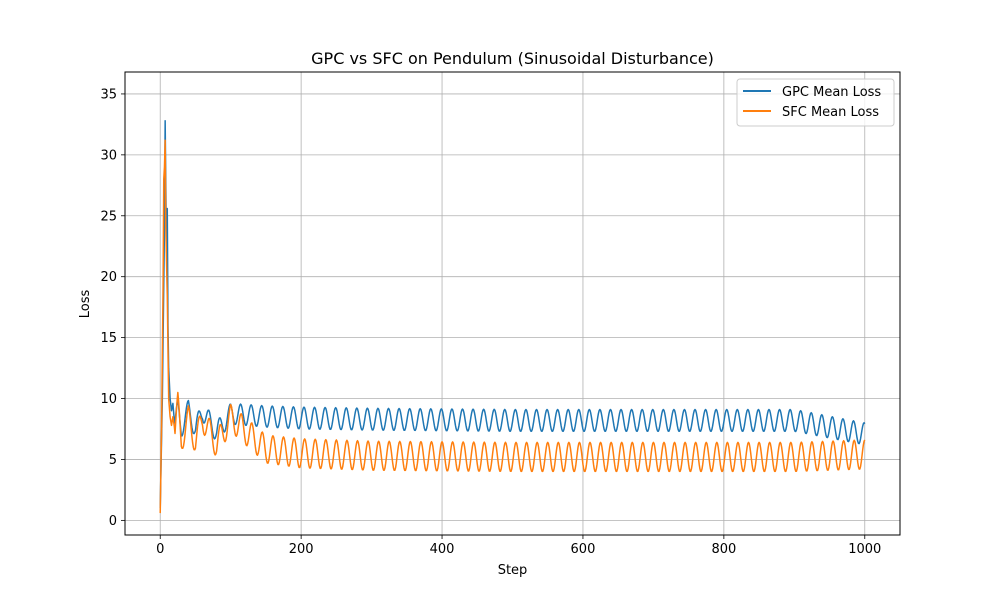 Image resolution: width=1000 pixels, height=604 pixels. I want to click on legend-box, so click(815, 102).